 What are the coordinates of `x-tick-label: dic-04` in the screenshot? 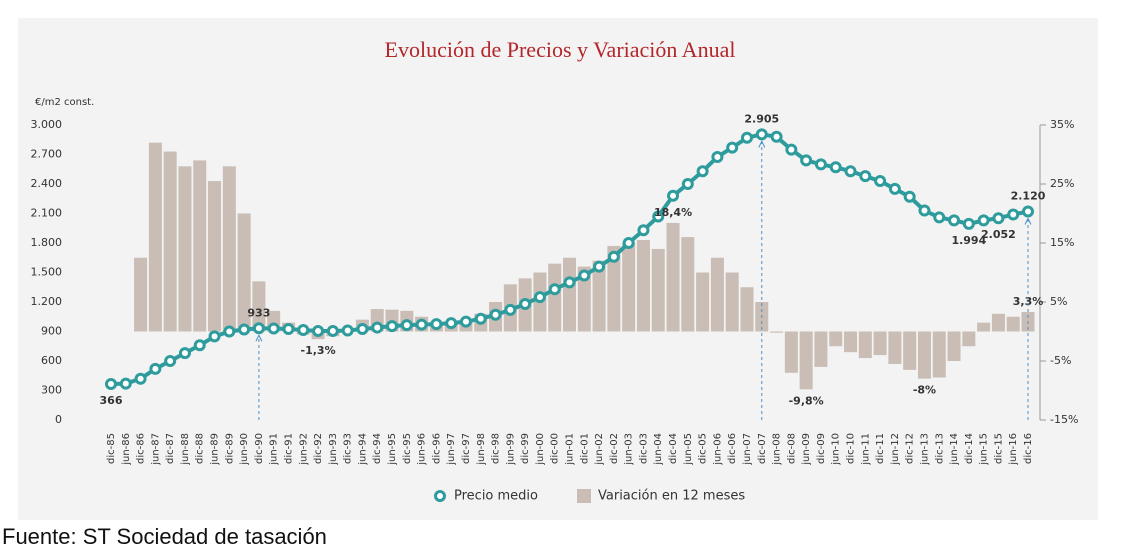 It's located at (673, 448).